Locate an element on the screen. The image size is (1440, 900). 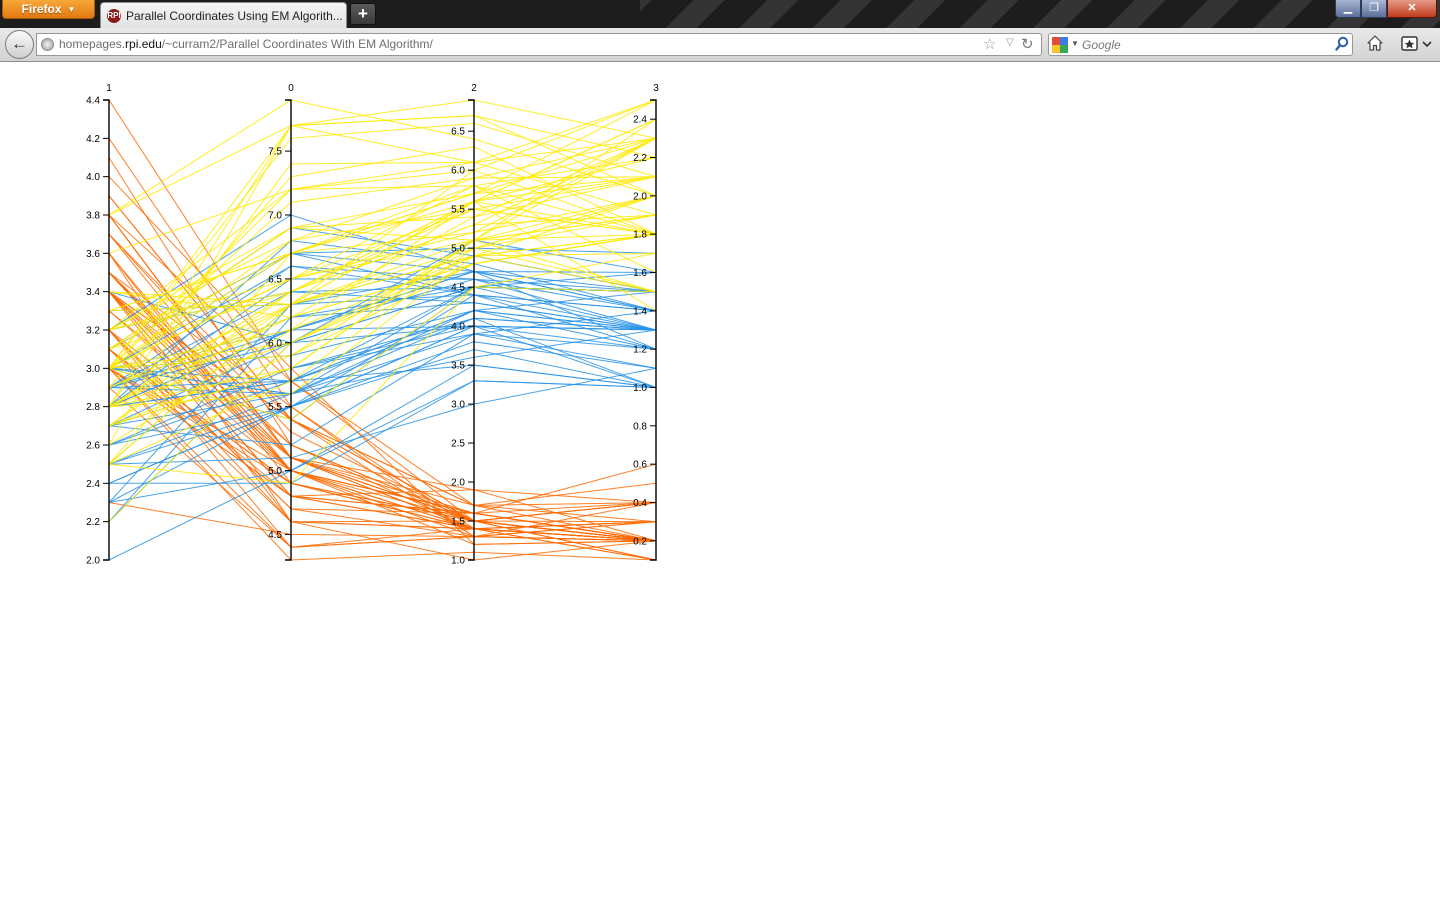
tick-label: 3.6 is located at coordinates (93, 254).